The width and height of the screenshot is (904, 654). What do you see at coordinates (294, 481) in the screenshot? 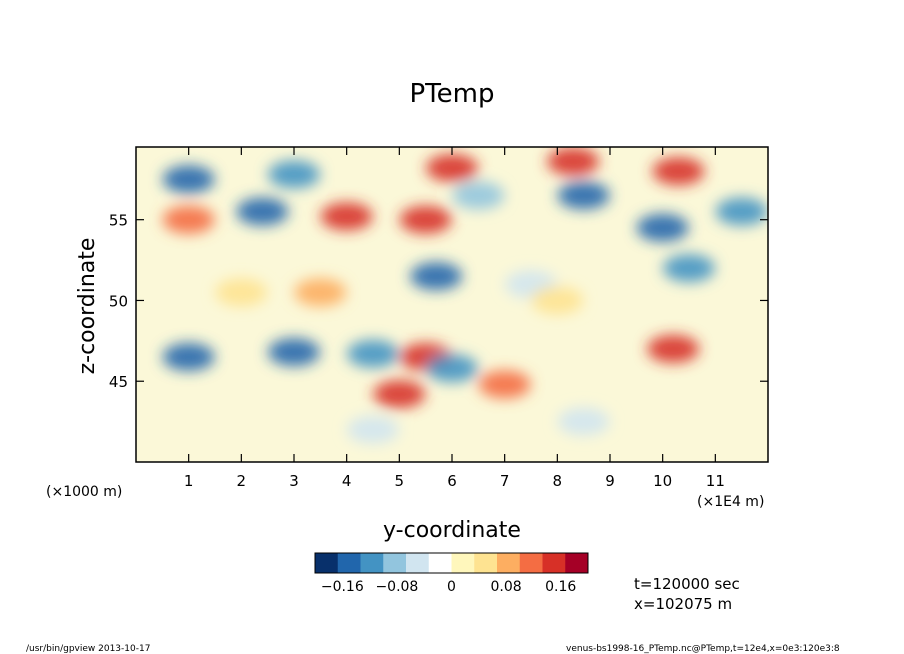
I see `x-tick-label-3: 3` at bounding box center [294, 481].